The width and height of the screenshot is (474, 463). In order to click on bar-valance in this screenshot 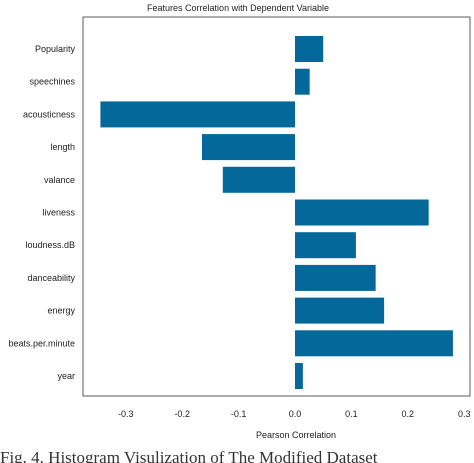, I will do `click(258, 179)`.